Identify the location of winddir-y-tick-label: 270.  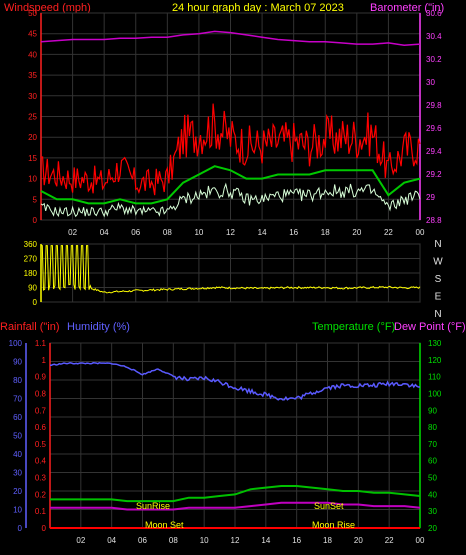
(31, 259).